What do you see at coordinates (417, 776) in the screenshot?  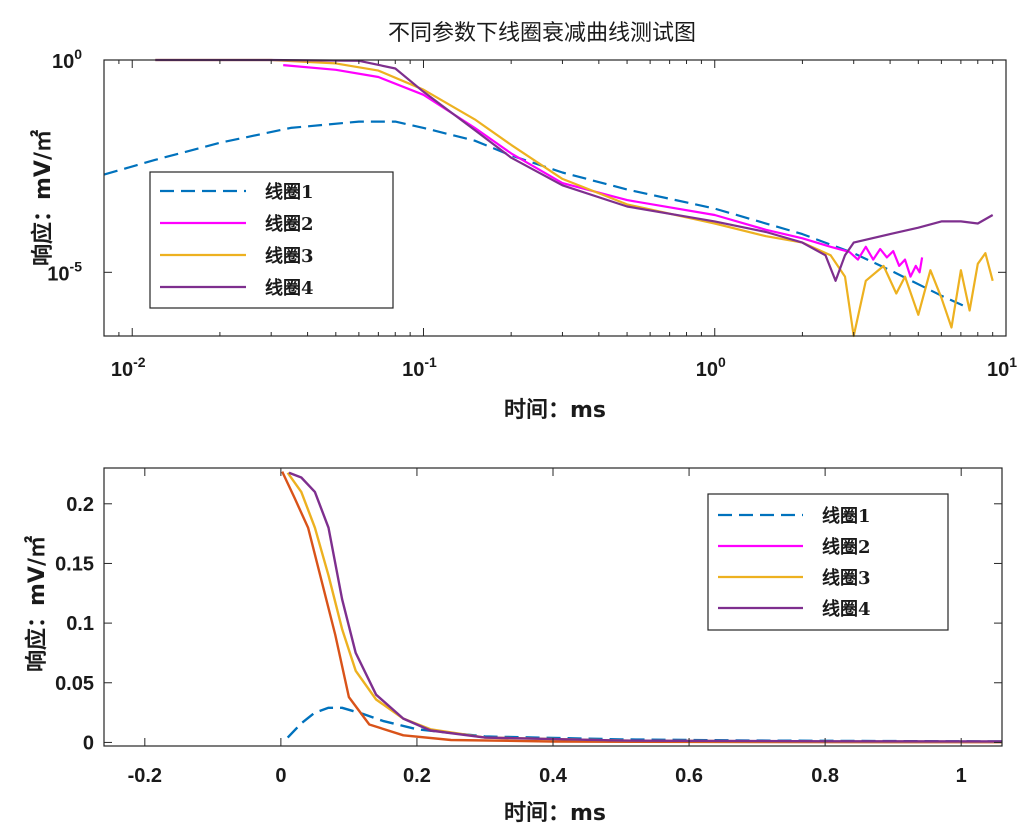 I see `bottom-x-tick-label: 0.2` at bounding box center [417, 776].